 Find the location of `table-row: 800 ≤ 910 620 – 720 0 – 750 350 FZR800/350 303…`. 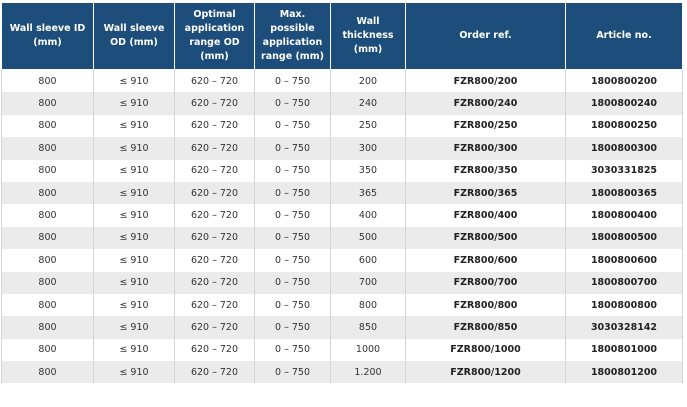

table-row: 800 ≤ 910 620 – 720 0 – 750 350 FZR800/350 303… is located at coordinates (342, 170).